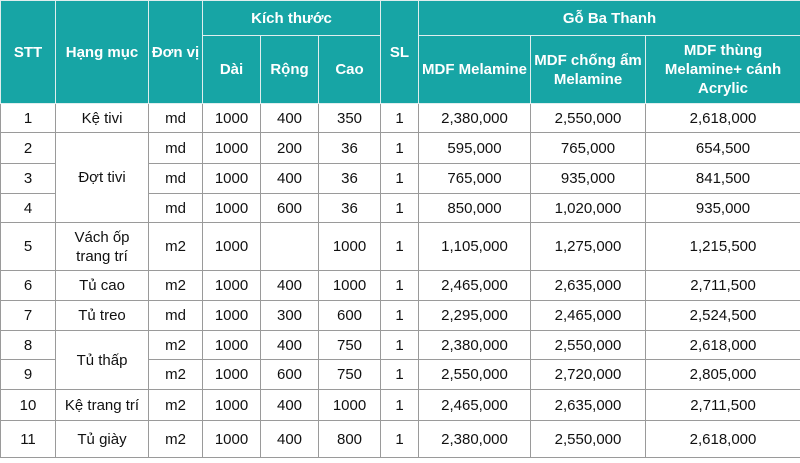 The width and height of the screenshot is (800, 463). Describe the element at coordinates (722, 148) in the screenshot. I see `cell-price: 654,500` at that location.